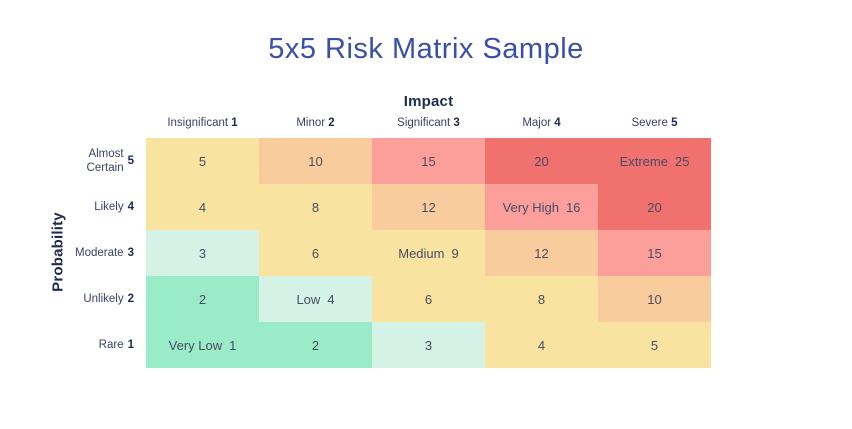 Image resolution: width=852 pixels, height=429 pixels. What do you see at coordinates (105, 160) in the screenshot?
I see `row-label-text: Almost Certain` at bounding box center [105, 160].